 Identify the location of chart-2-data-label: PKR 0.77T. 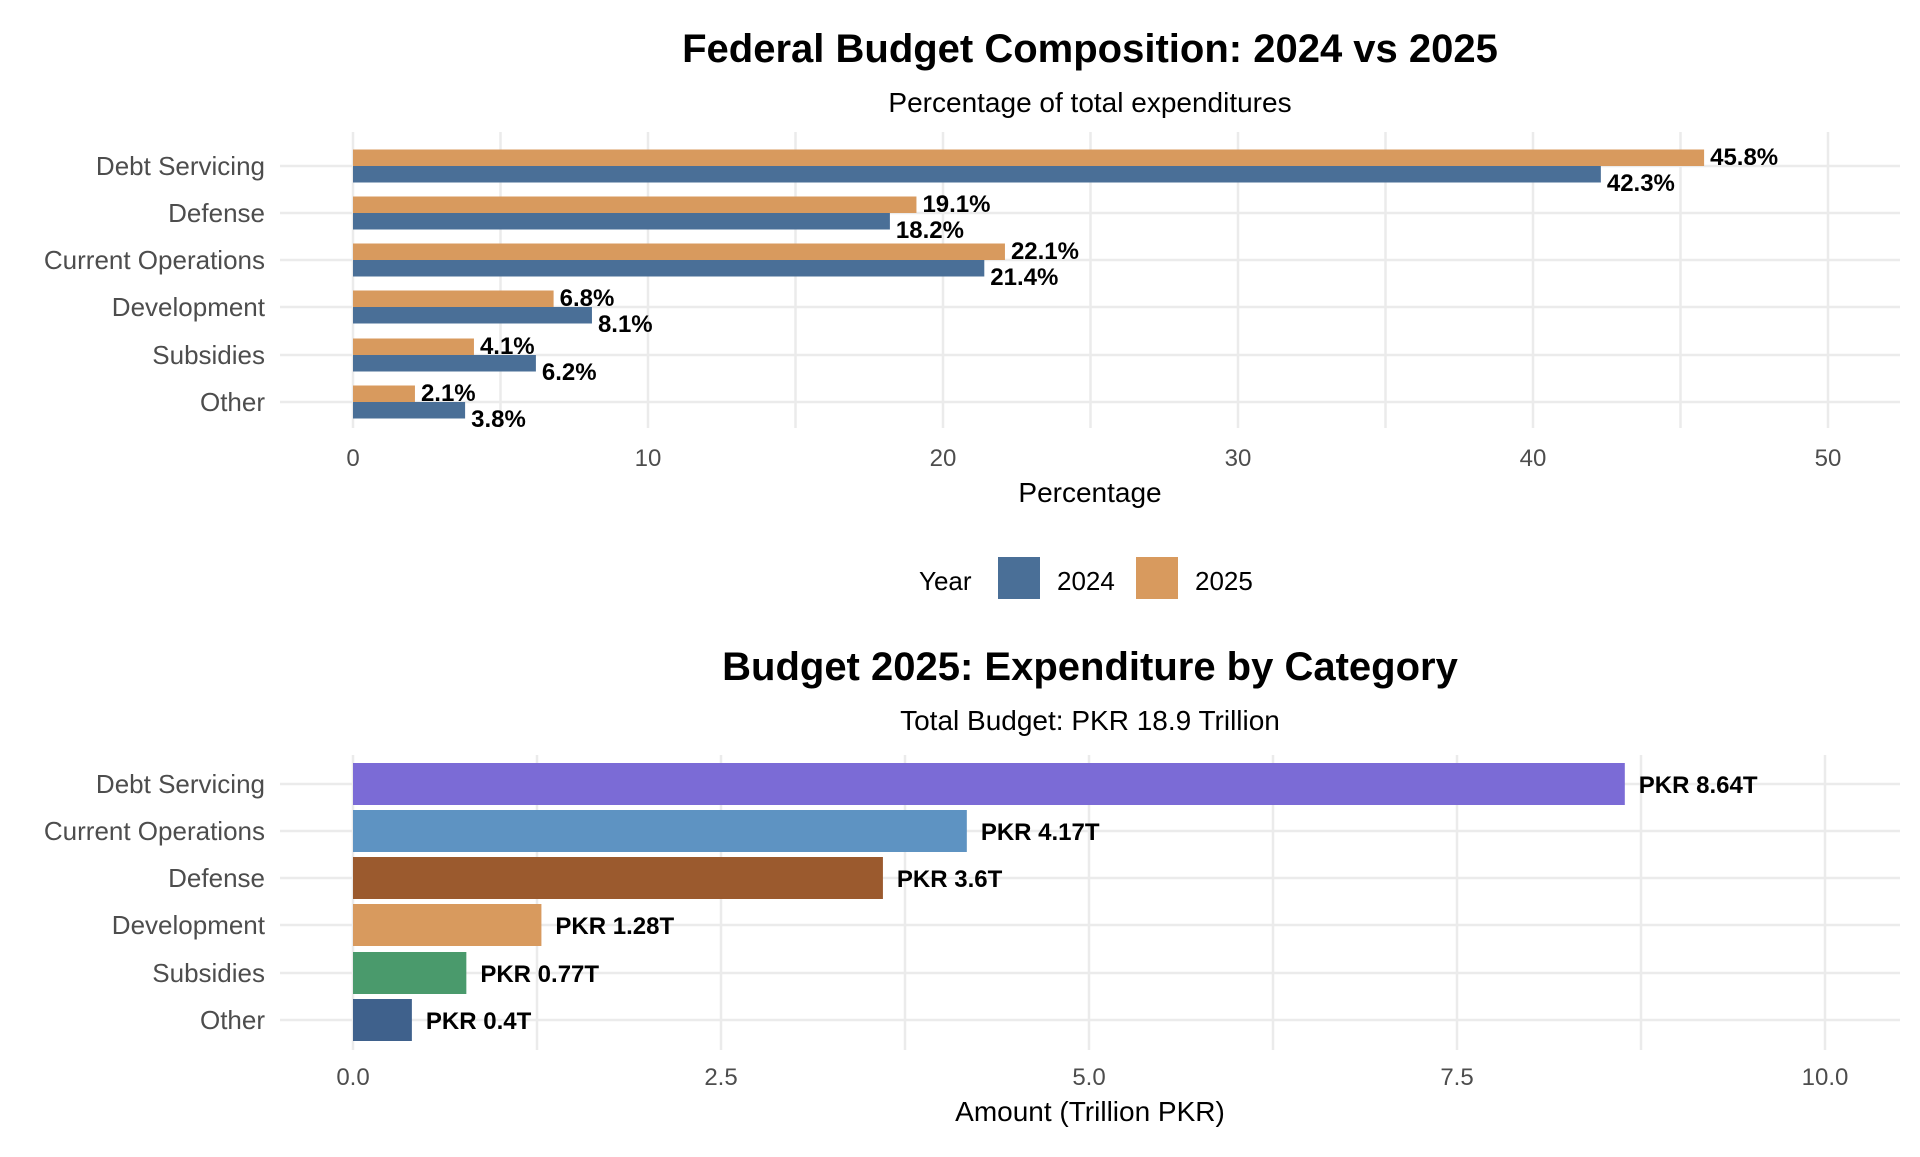
(539, 974).